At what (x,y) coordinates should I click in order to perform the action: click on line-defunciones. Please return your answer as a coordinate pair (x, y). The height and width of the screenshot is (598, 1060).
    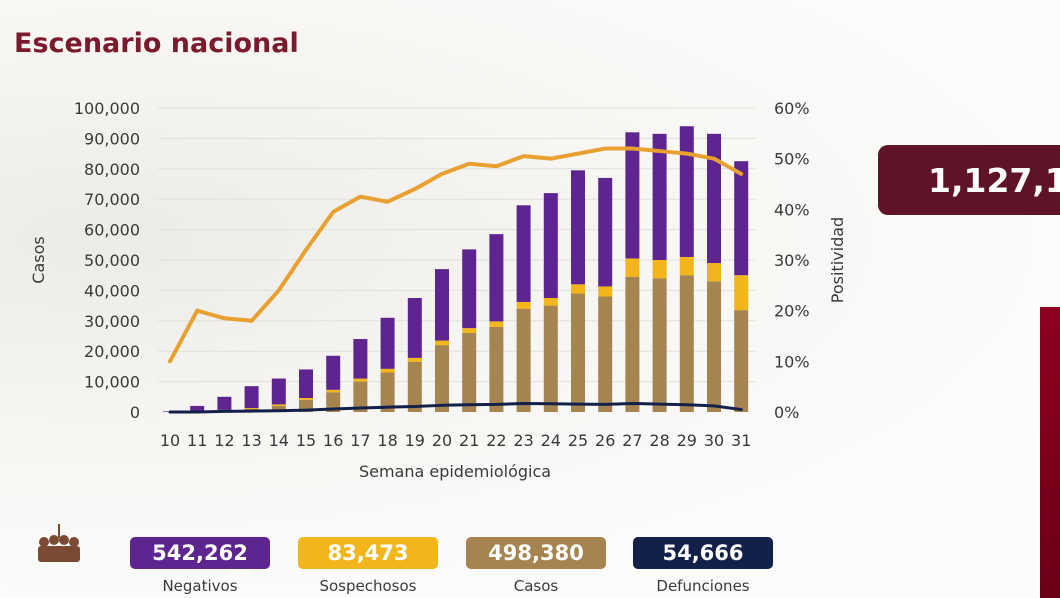
    Looking at the image, I should click on (455, 407).